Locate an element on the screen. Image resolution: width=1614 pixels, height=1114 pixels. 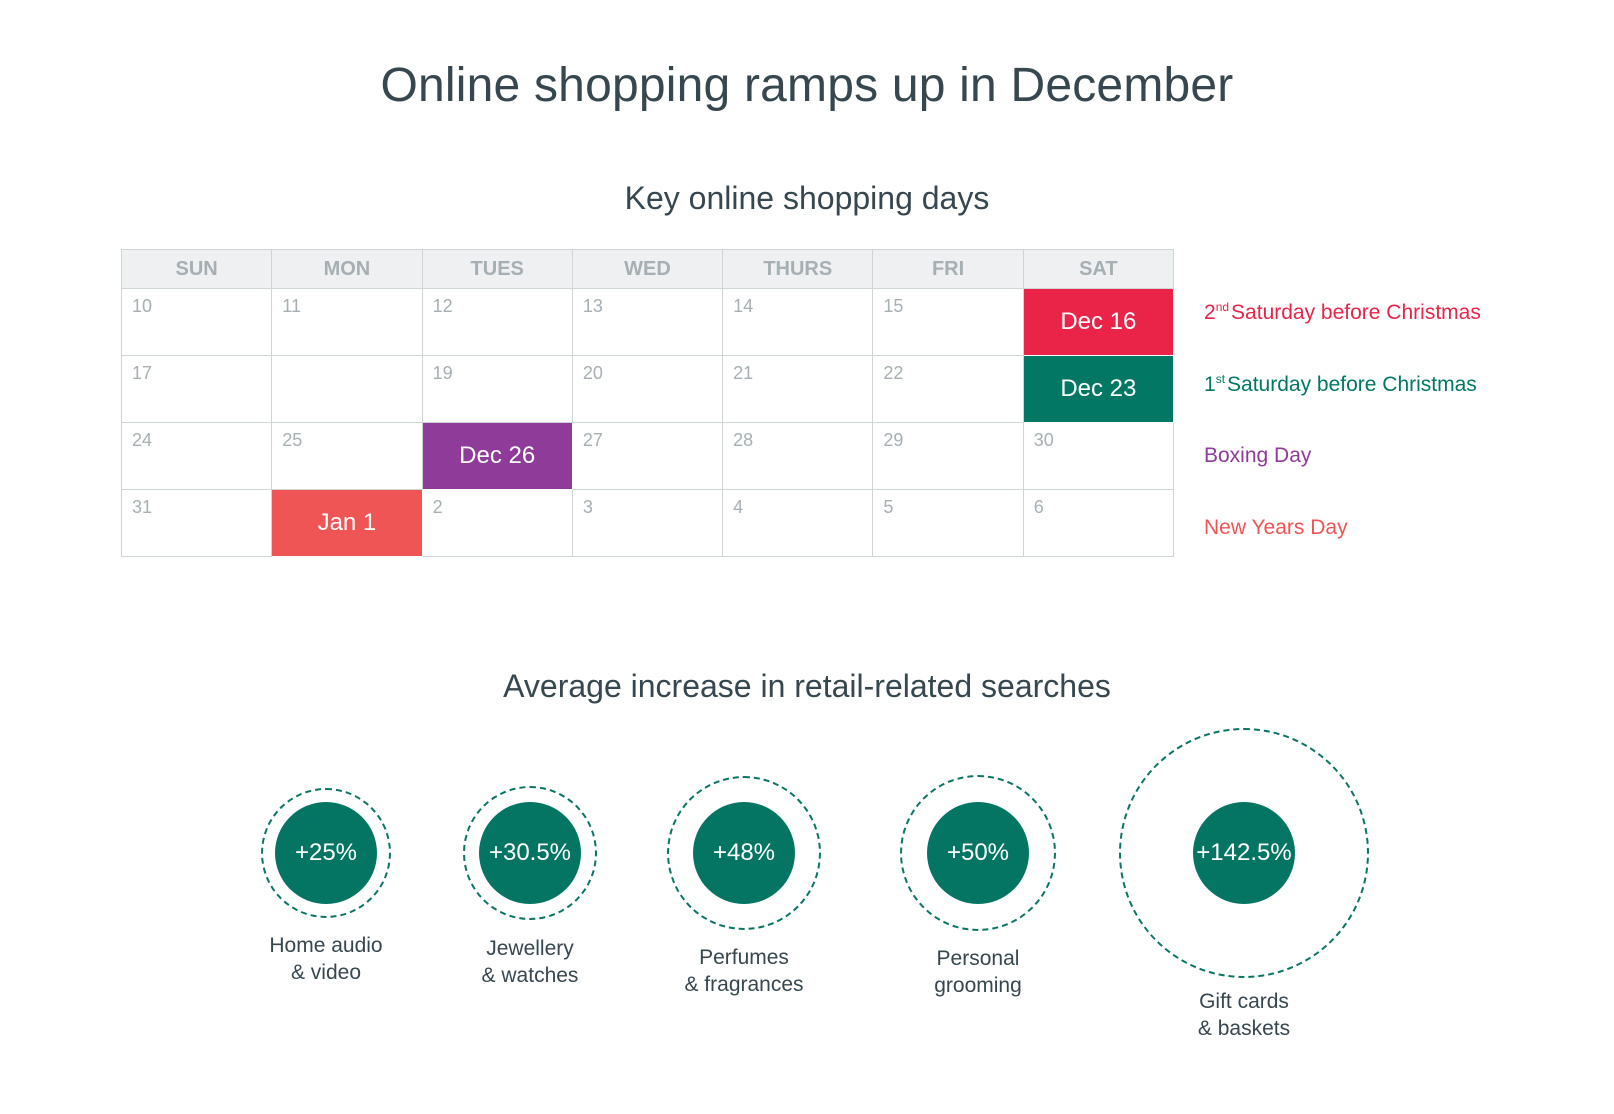
day-number: 21 is located at coordinates (743, 373).